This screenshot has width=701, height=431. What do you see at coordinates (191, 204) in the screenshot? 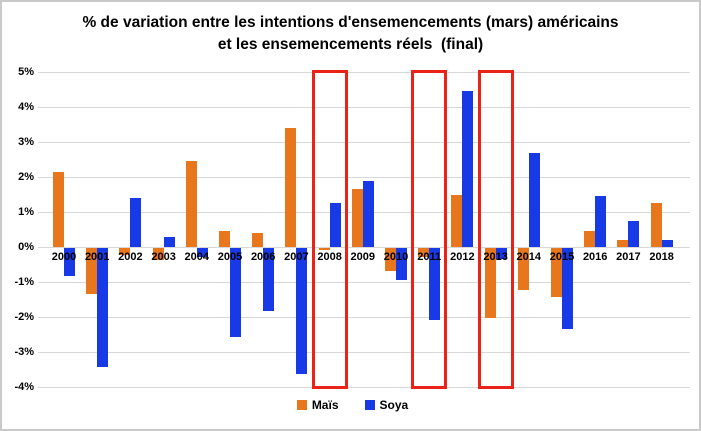
I see `bar-mais-2004` at bounding box center [191, 204].